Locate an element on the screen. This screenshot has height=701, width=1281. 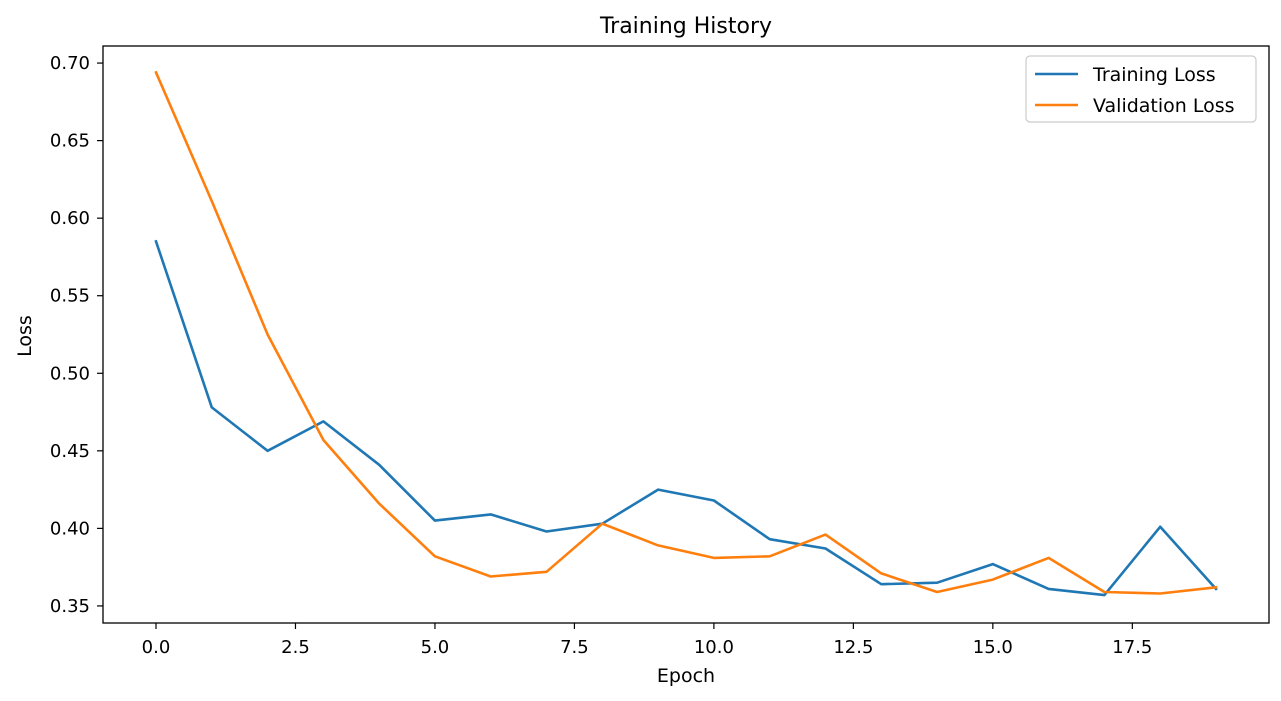
x-tick-label: 2.5 is located at coordinates (295, 647).